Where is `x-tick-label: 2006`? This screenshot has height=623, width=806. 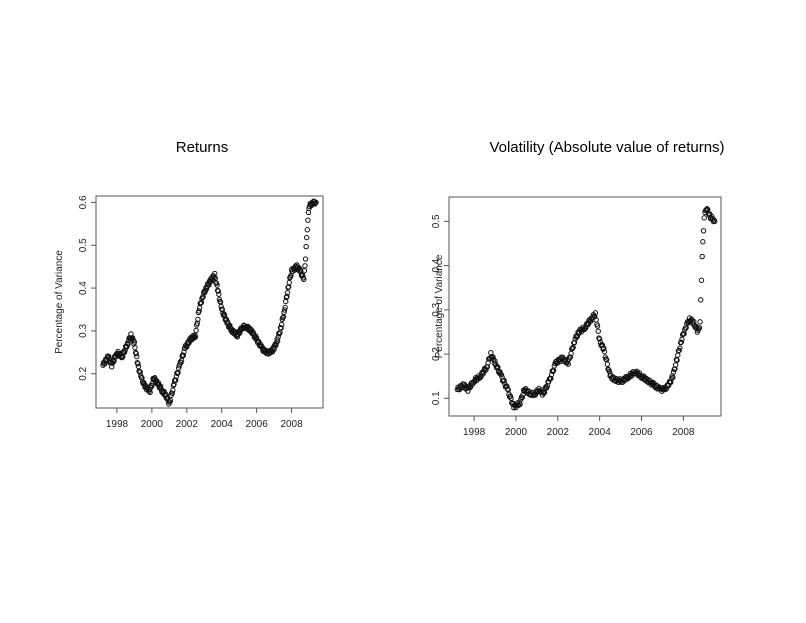
x-tick-label: 2006 is located at coordinates (641, 432).